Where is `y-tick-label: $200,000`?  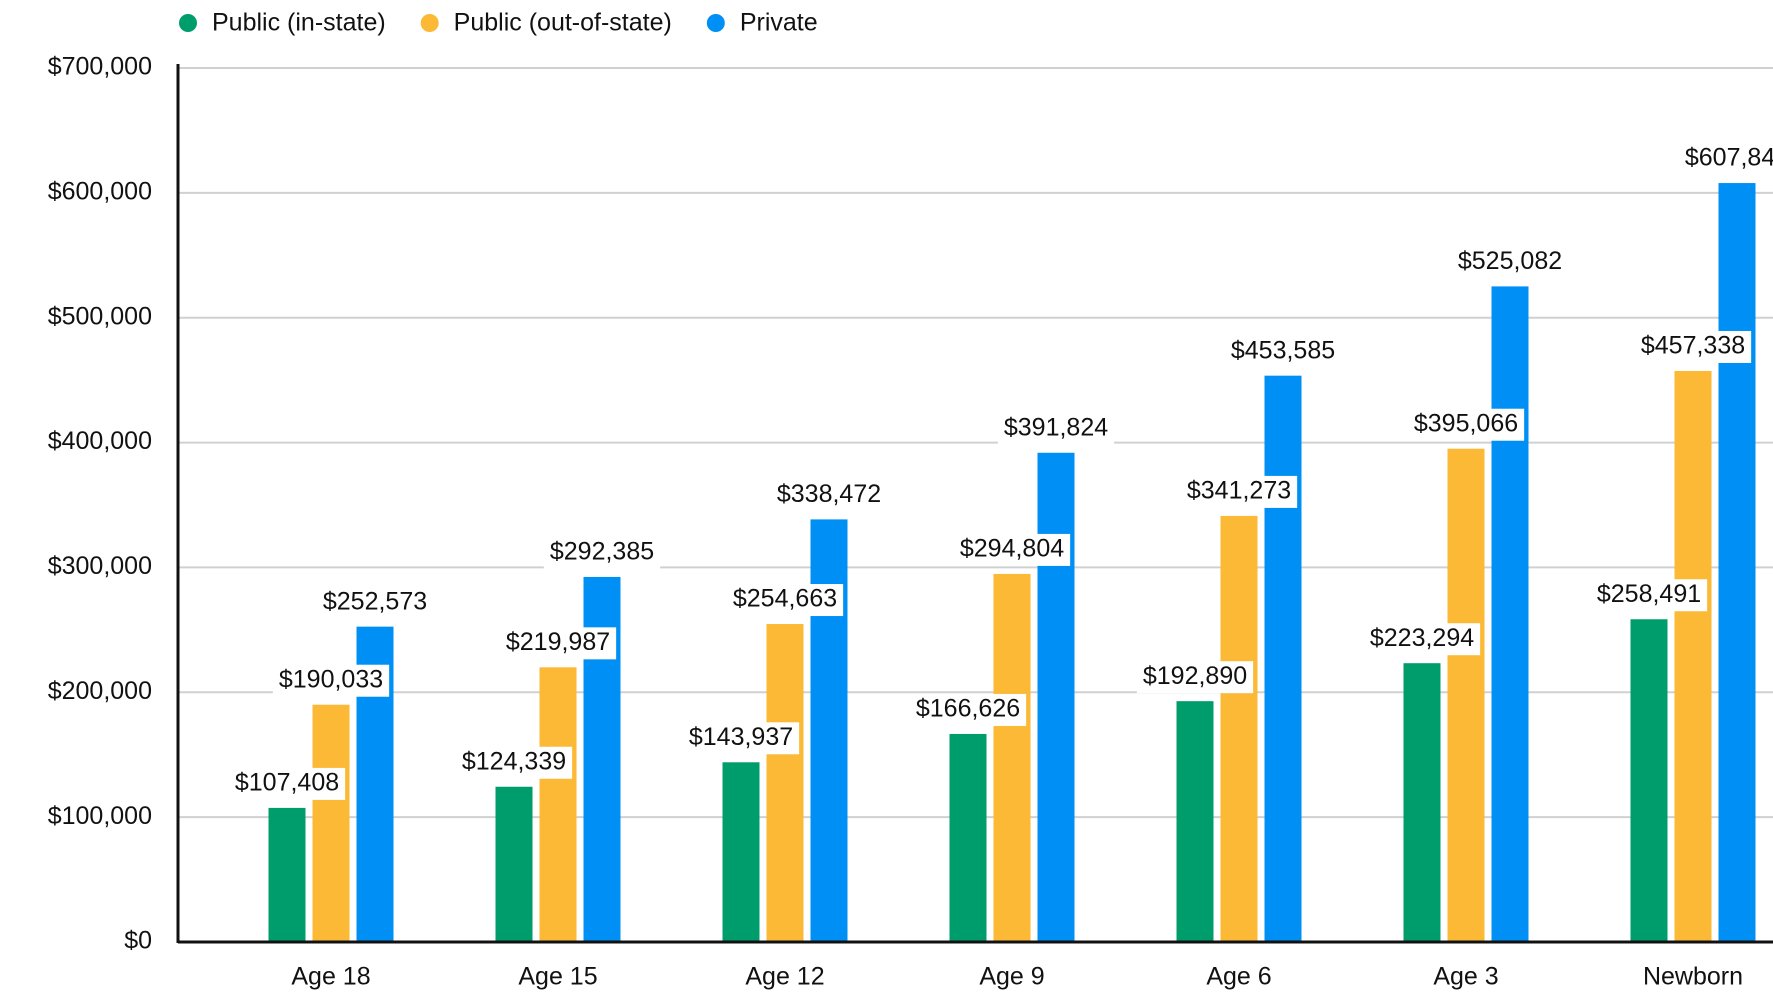 y-tick-label: $200,000 is located at coordinates (100, 691).